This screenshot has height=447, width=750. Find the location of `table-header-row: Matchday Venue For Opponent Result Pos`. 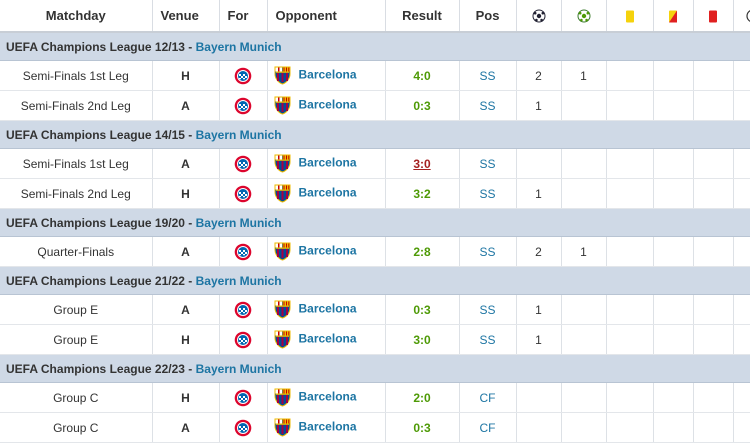

table-header-row: Matchday Venue For Opponent Result Pos is located at coordinates (375, 16).